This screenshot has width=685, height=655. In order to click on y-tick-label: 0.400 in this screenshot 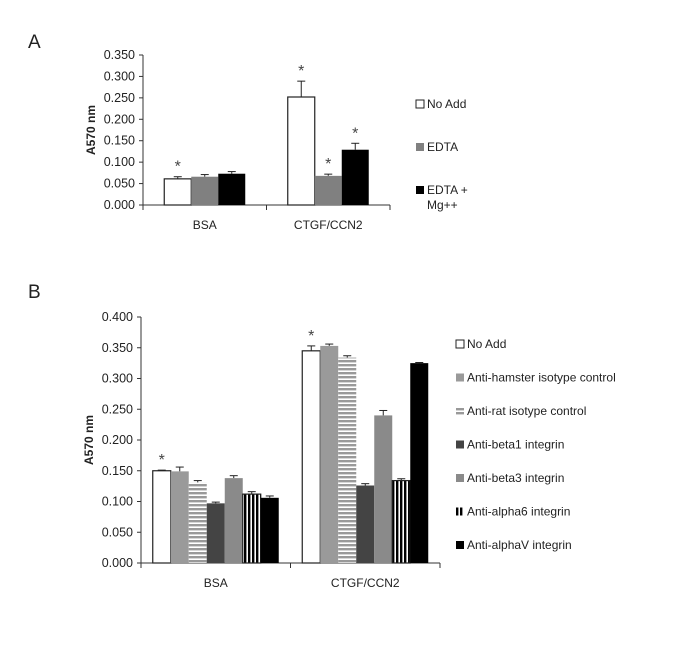, I will do `click(117, 317)`.